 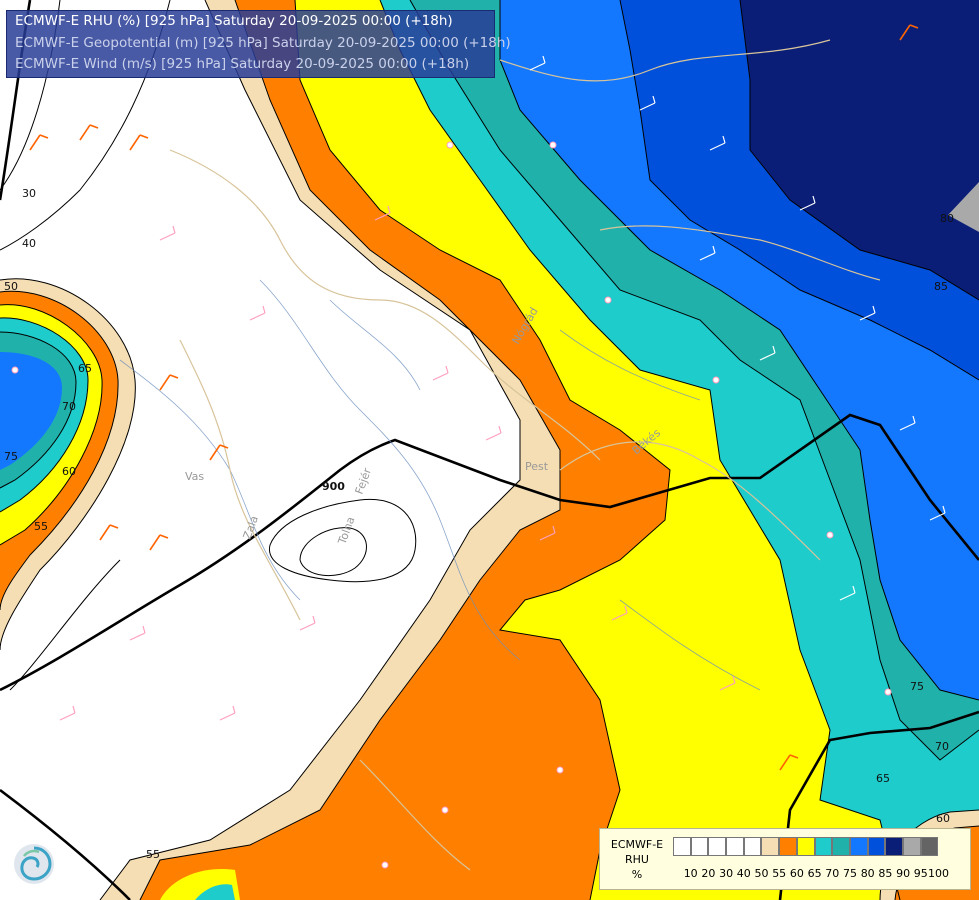 What do you see at coordinates (153, 854) in the screenshot?
I see `contour-label-55b: 55` at bounding box center [153, 854].